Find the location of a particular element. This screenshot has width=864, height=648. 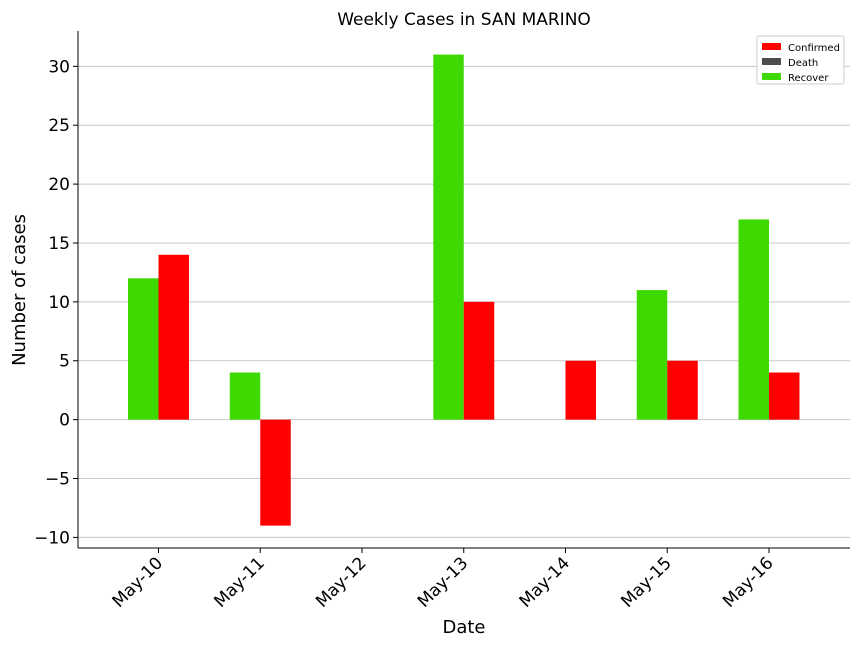

y-tick-label: 30 is located at coordinates (59, 67).